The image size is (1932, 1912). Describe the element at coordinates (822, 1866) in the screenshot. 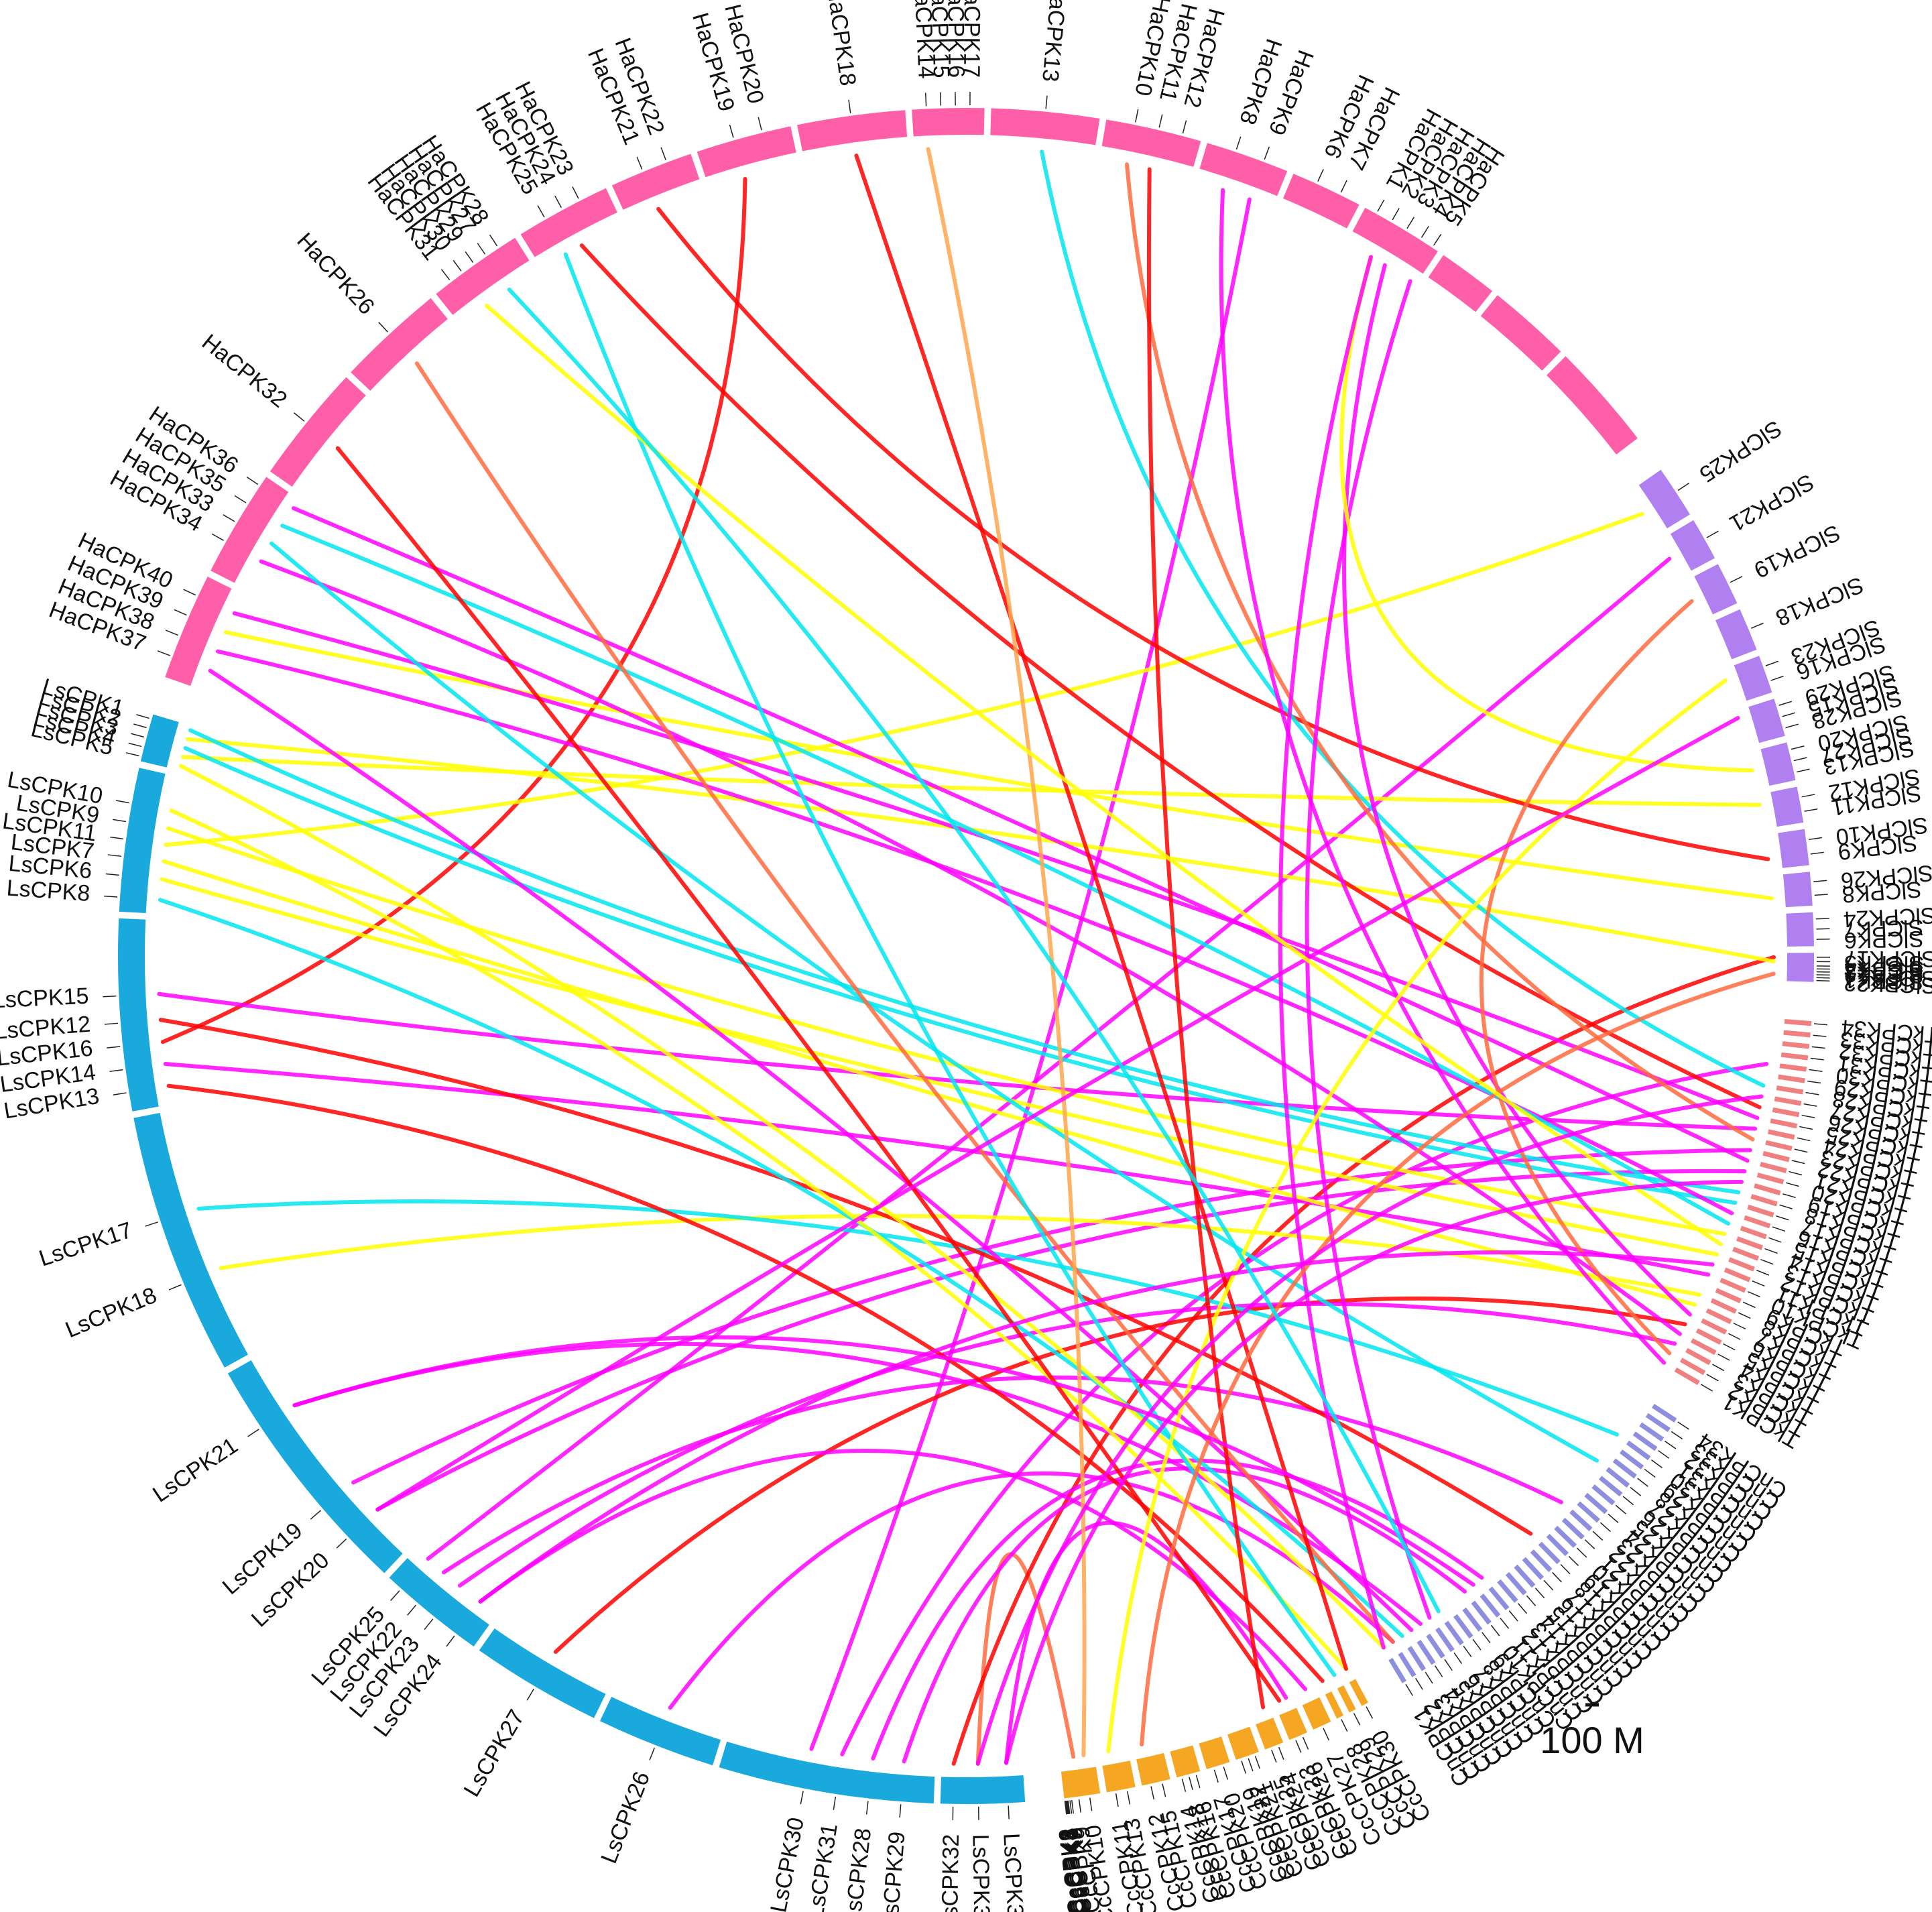

I see `gene-label: LsCPK31` at that location.